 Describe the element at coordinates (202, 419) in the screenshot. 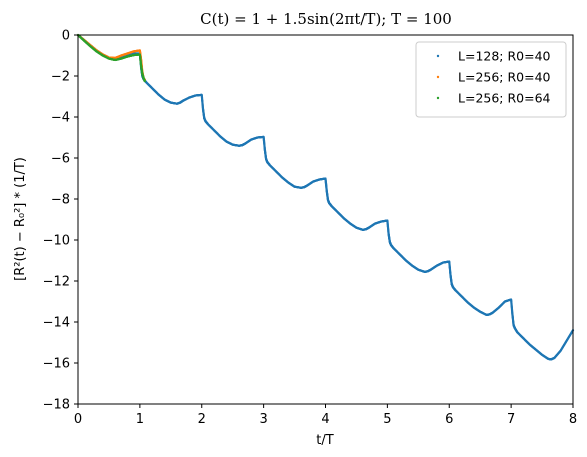

I see `x-tick-label: 2` at that location.